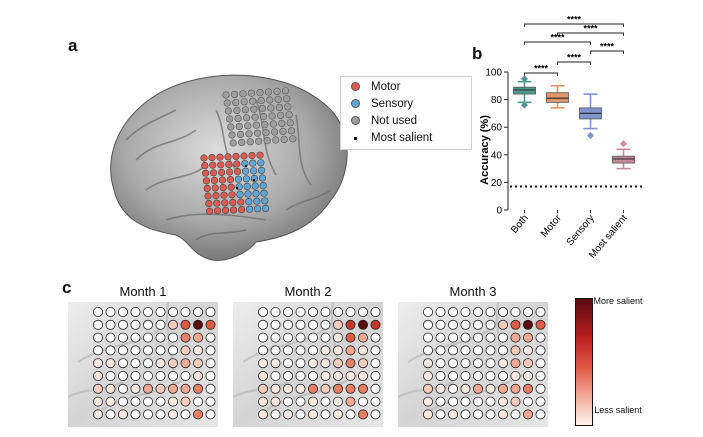  What do you see at coordinates (497, 155) in the screenshot?
I see `y-tick-label: 40` at bounding box center [497, 155].